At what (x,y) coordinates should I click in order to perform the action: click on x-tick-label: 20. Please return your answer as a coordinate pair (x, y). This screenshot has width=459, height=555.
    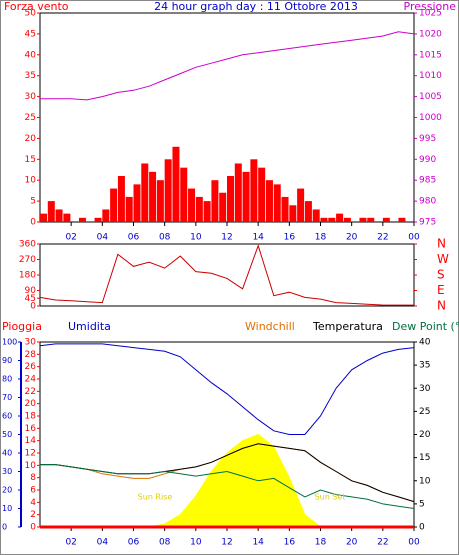
    Looking at the image, I should click on (352, 543).